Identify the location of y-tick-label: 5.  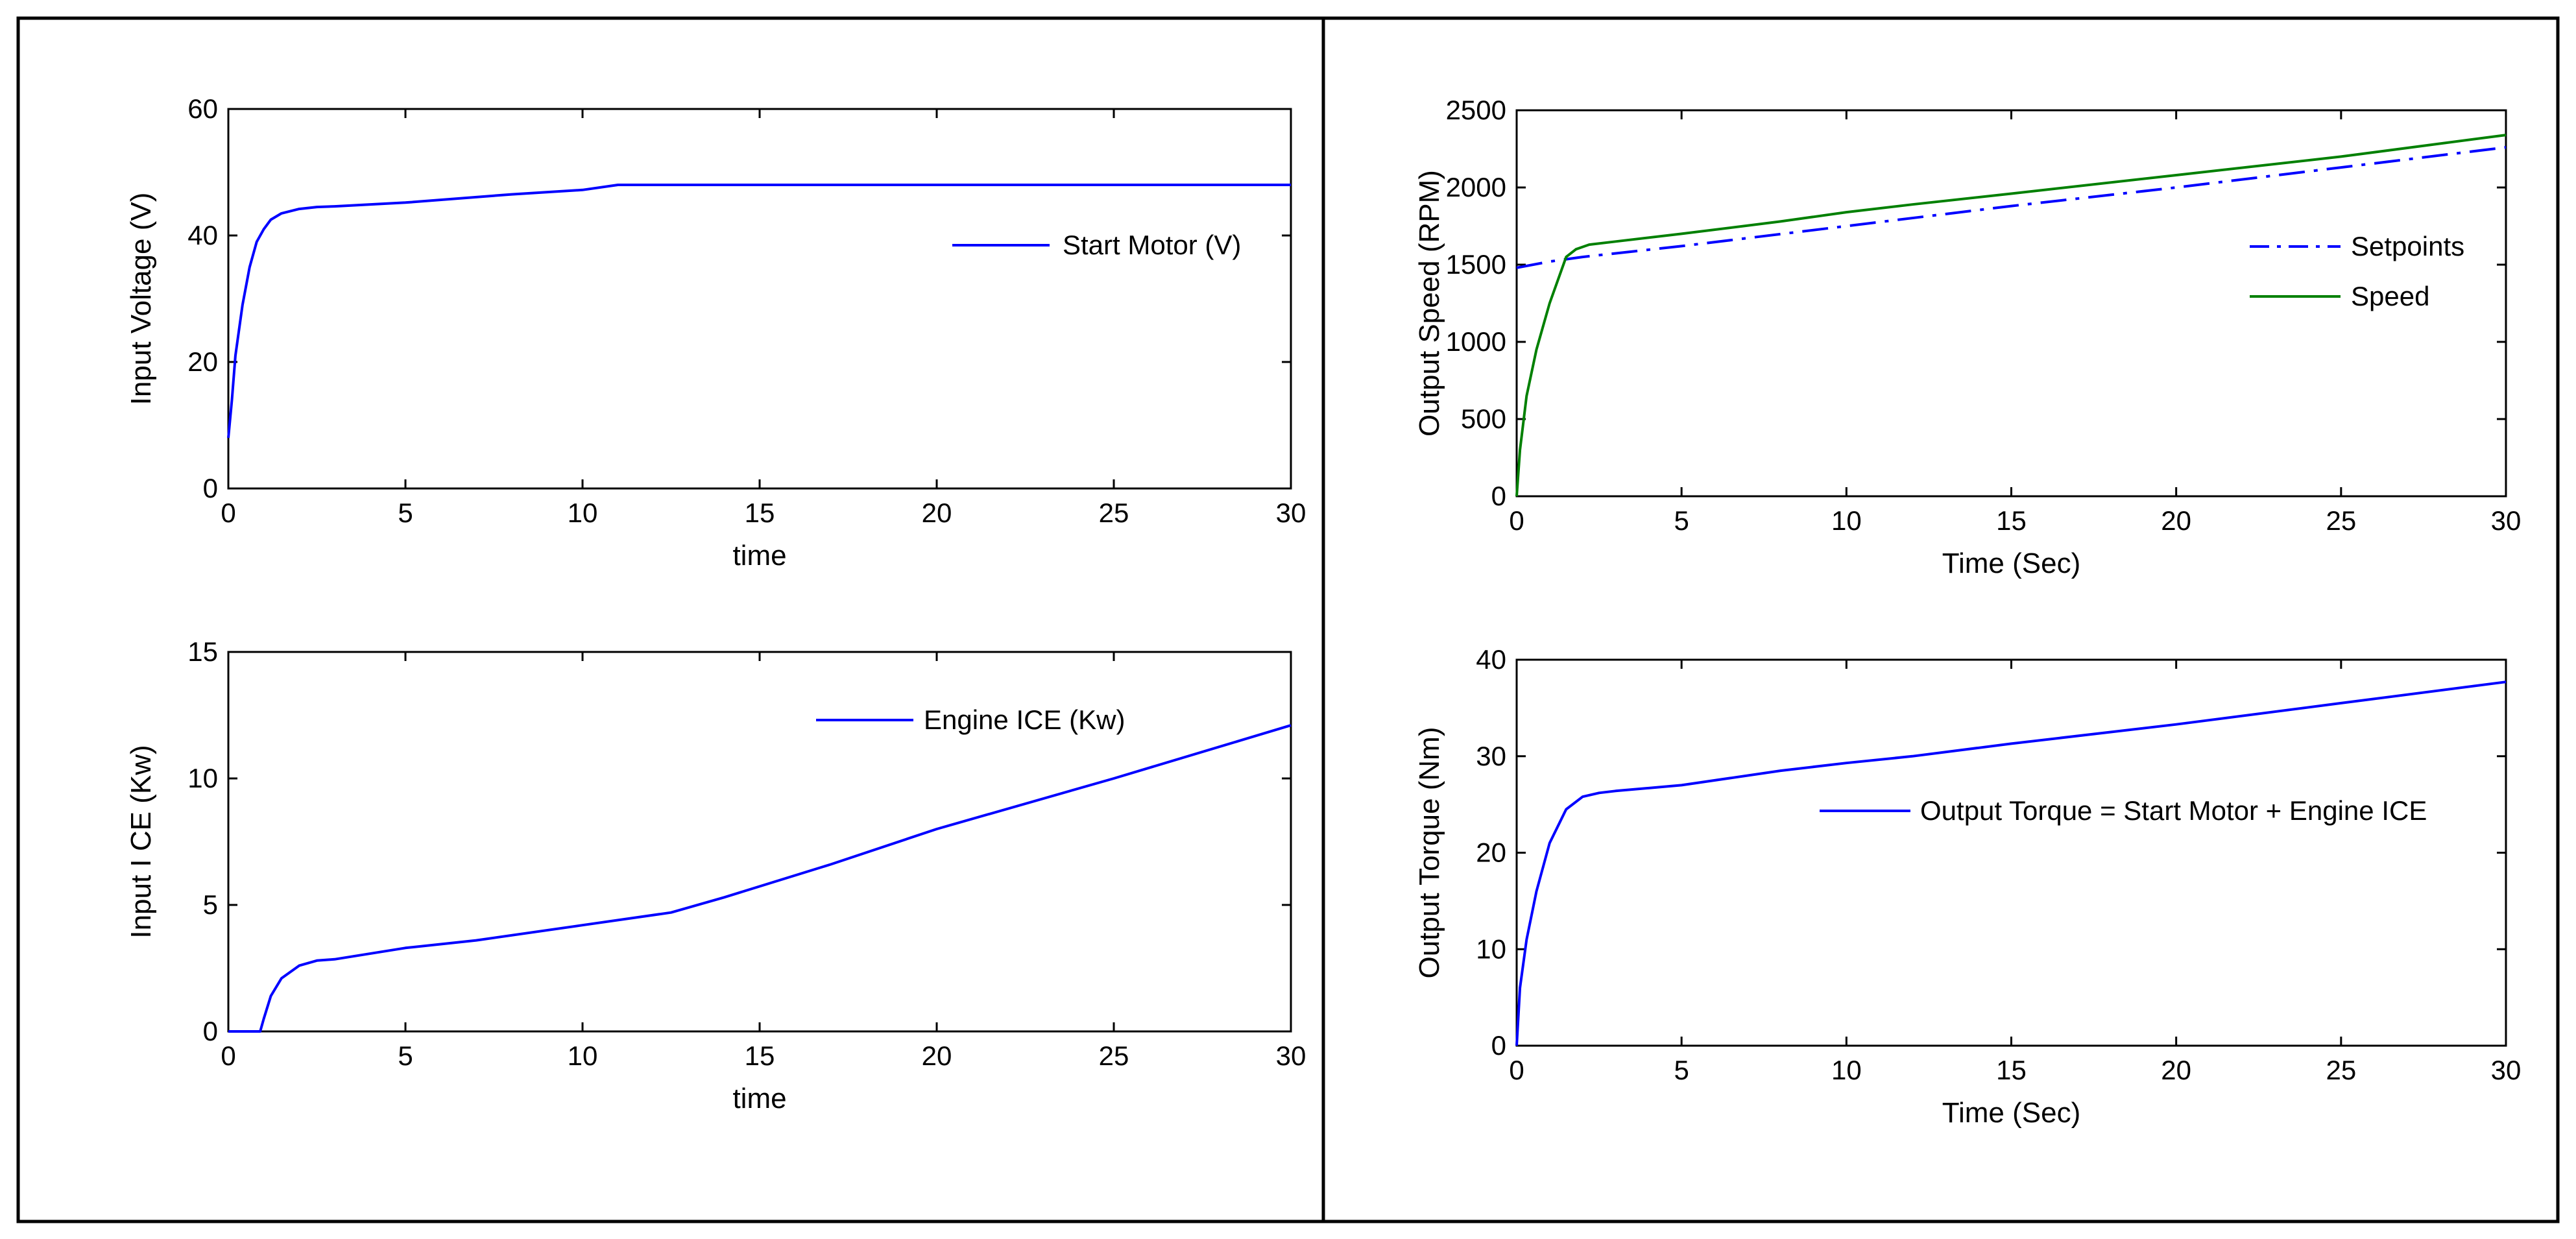
(210, 904).